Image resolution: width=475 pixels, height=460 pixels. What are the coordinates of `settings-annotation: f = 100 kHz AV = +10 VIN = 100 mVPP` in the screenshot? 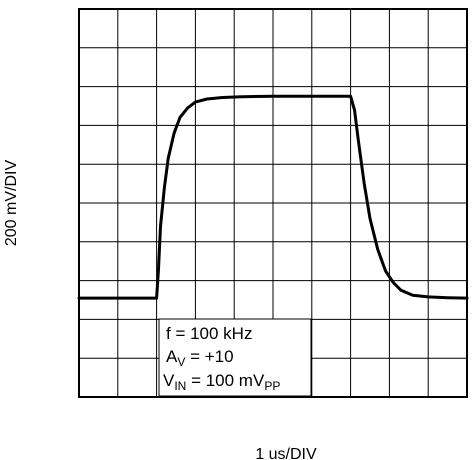 It's located at (235, 357).